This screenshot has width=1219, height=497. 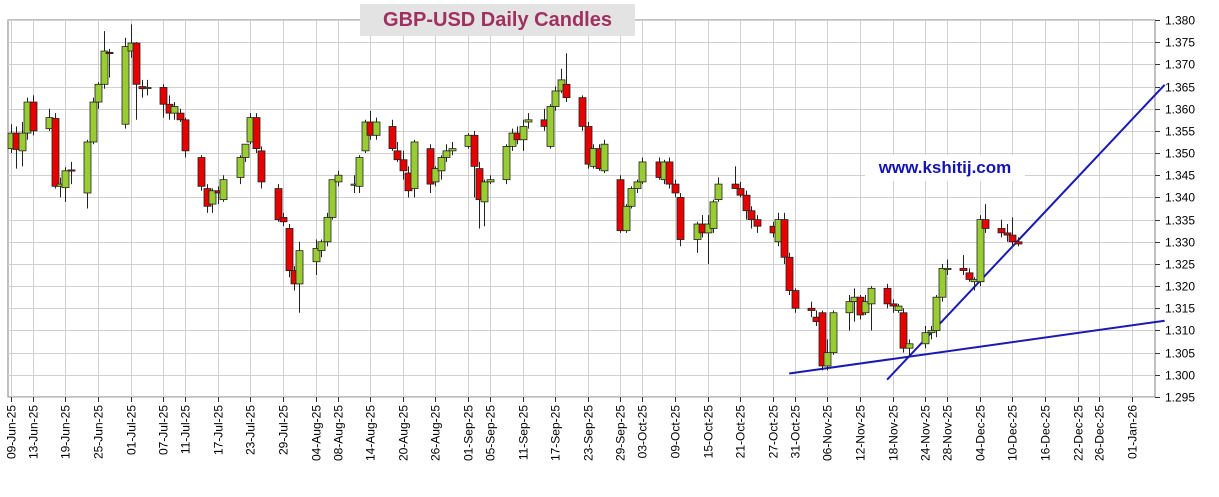 I want to click on x-tick-label: 31-Oct-25, so click(x=796, y=432).